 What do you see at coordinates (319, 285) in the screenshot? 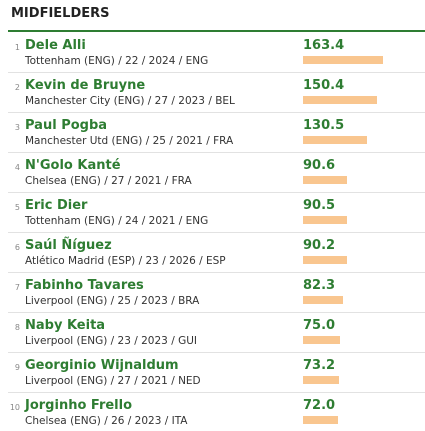
I see `value-label: 82.3` at bounding box center [319, 285].